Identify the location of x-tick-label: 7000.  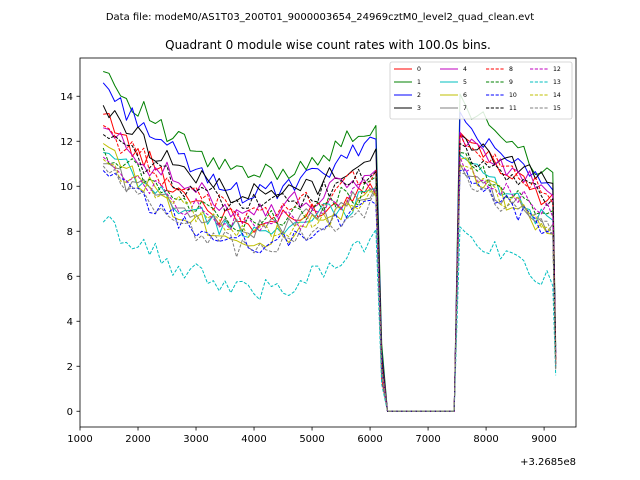
(427, 439).